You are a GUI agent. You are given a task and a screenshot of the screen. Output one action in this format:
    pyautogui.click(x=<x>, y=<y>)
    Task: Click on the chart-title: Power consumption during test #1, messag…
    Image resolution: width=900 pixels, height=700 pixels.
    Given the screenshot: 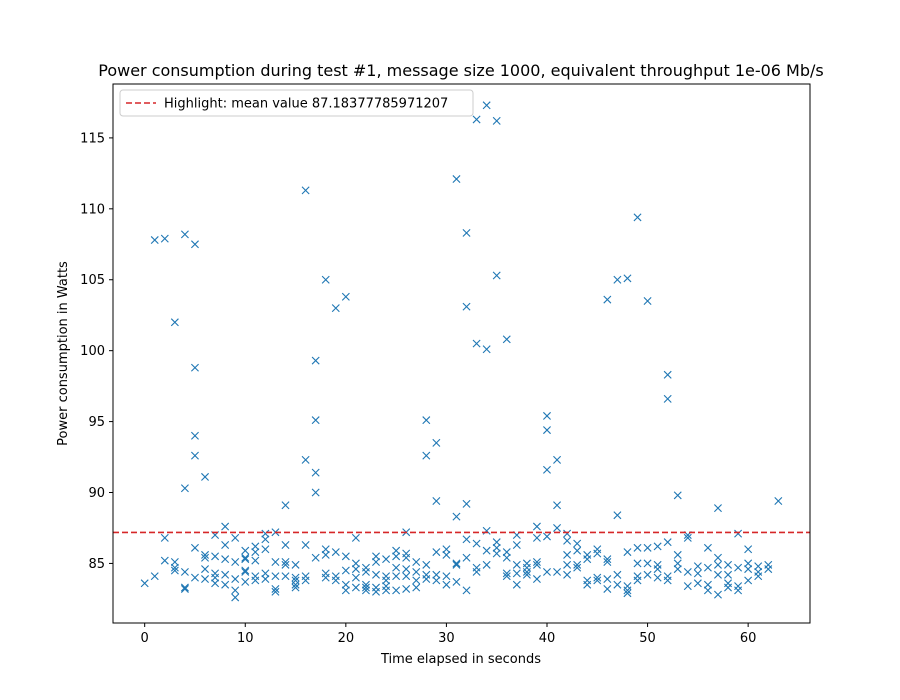 What is the action you would take?
    pyautogui.click(x=461, y=70)
    